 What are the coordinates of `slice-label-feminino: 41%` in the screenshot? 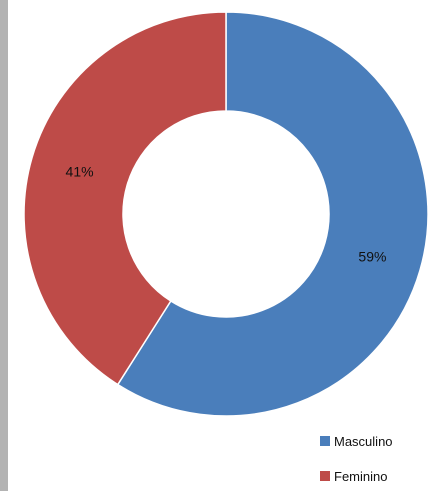 It's located at (80, 171).